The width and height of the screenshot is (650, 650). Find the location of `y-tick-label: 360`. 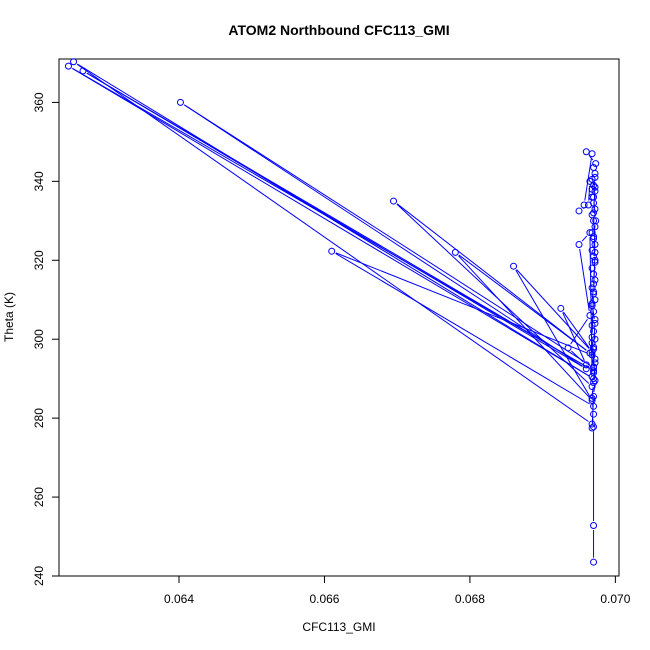

y-tick-label: 360 is located at coordinates (39, 102).